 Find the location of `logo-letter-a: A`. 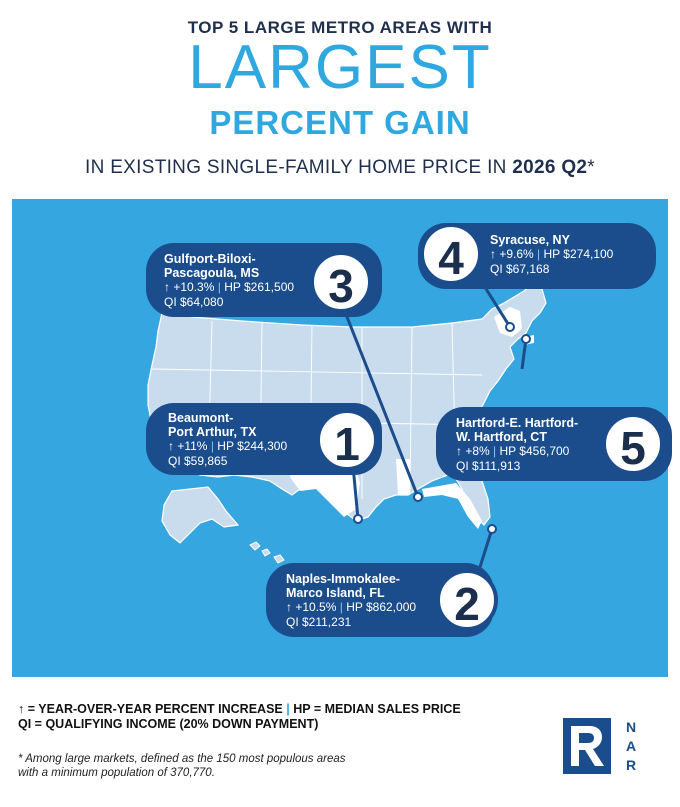

logo-letter-a: A is located at coordinates (632, 746).